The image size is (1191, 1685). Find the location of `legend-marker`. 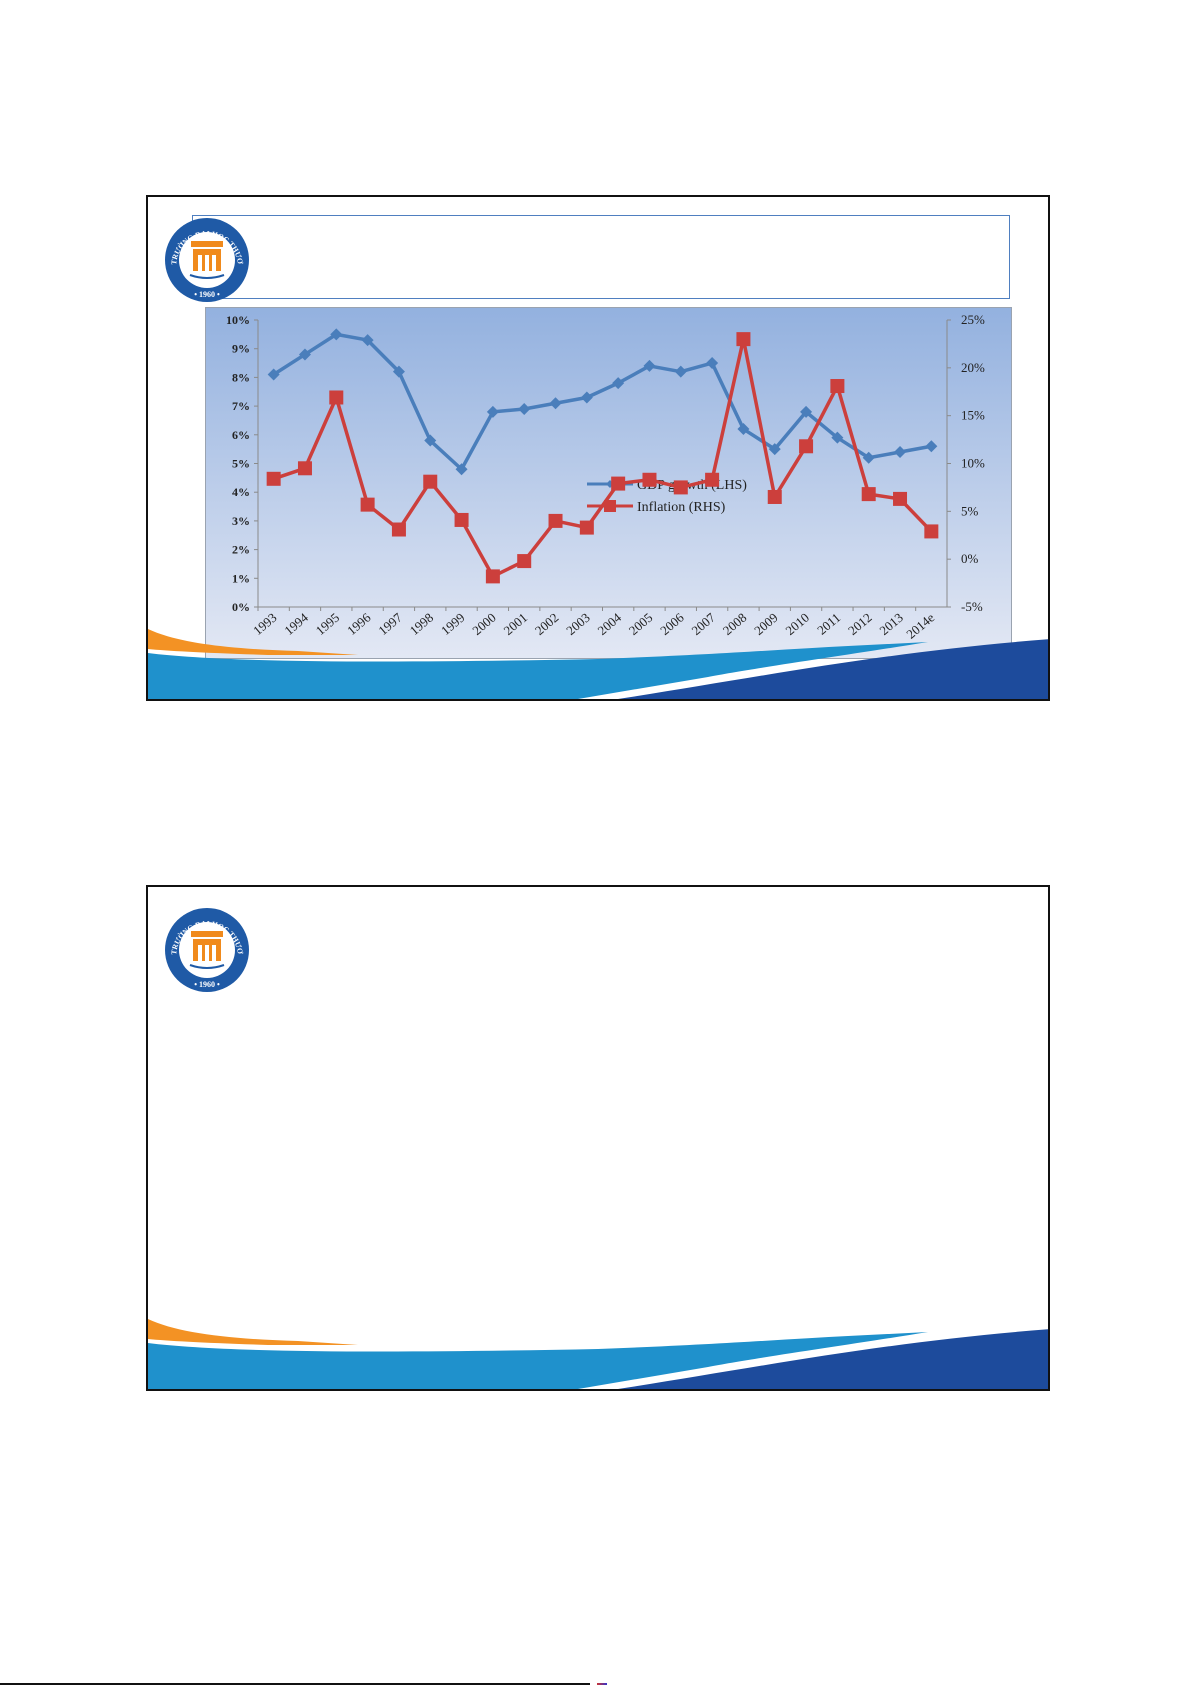

legend-marker is located at coordinates (610, 506).